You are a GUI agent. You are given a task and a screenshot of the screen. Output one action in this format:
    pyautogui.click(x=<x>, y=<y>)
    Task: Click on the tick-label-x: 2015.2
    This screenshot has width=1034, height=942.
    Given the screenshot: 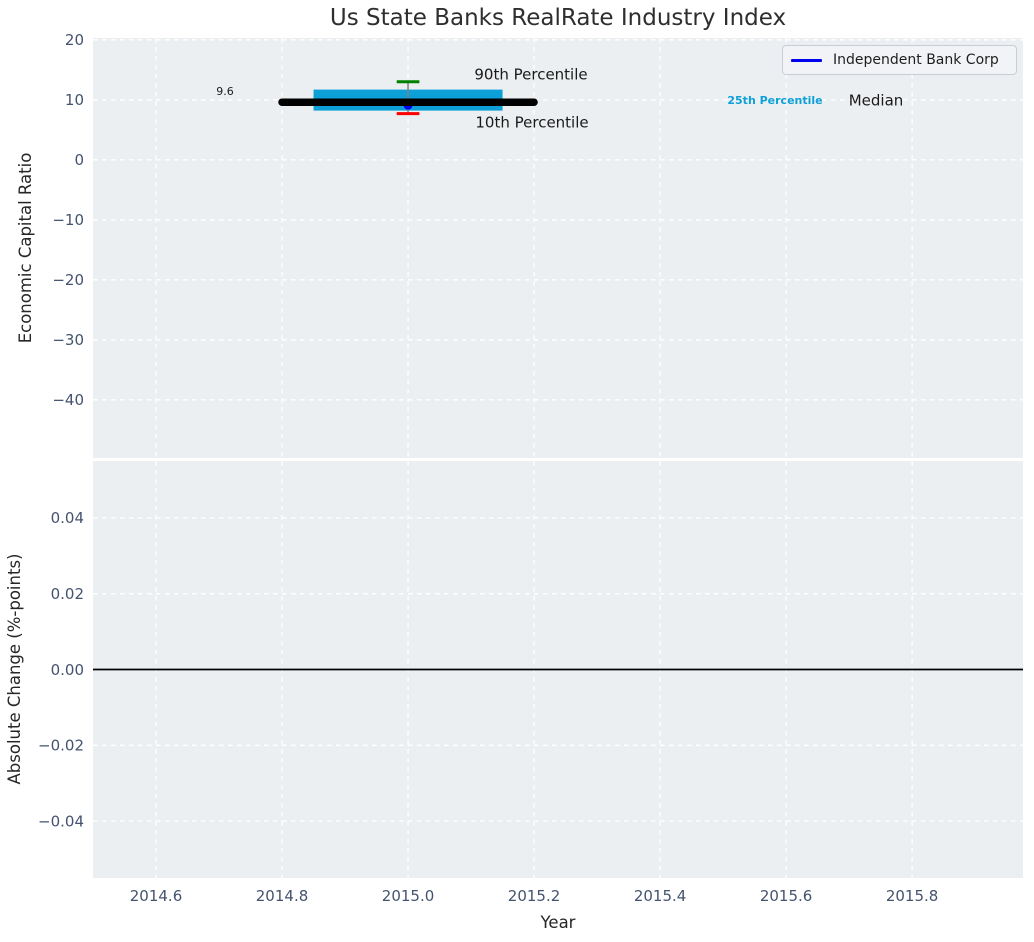 What is the action you would take?
    pyautogui.click(x=534, y=896)
    